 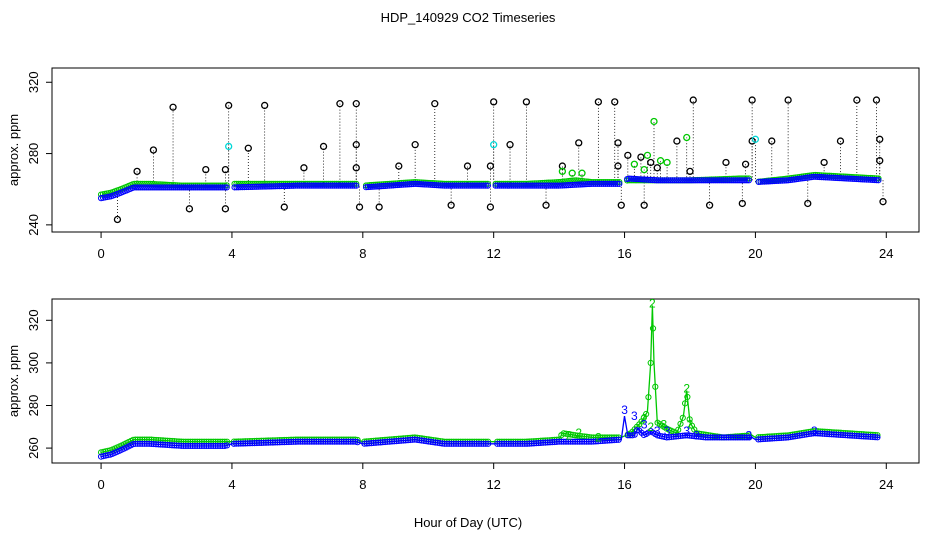 I want to click on series-annotation-label: 2, so click(x=569, y=435).